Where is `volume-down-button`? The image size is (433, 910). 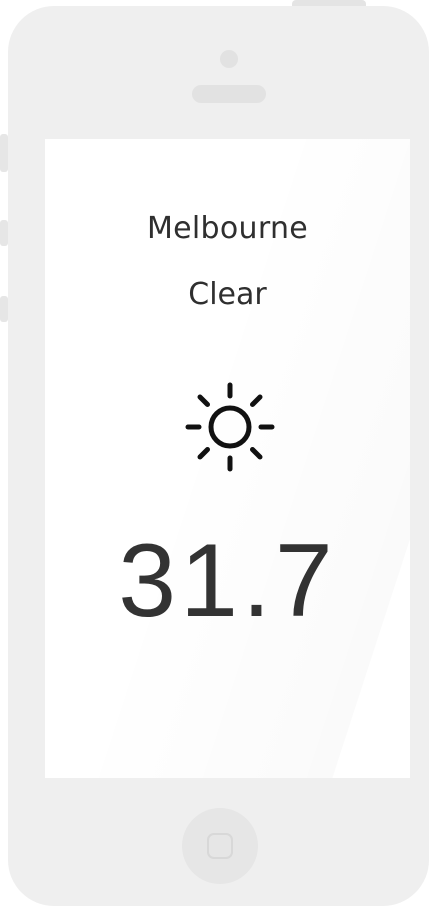 volume-down-button is located at coordinates (4, 309).